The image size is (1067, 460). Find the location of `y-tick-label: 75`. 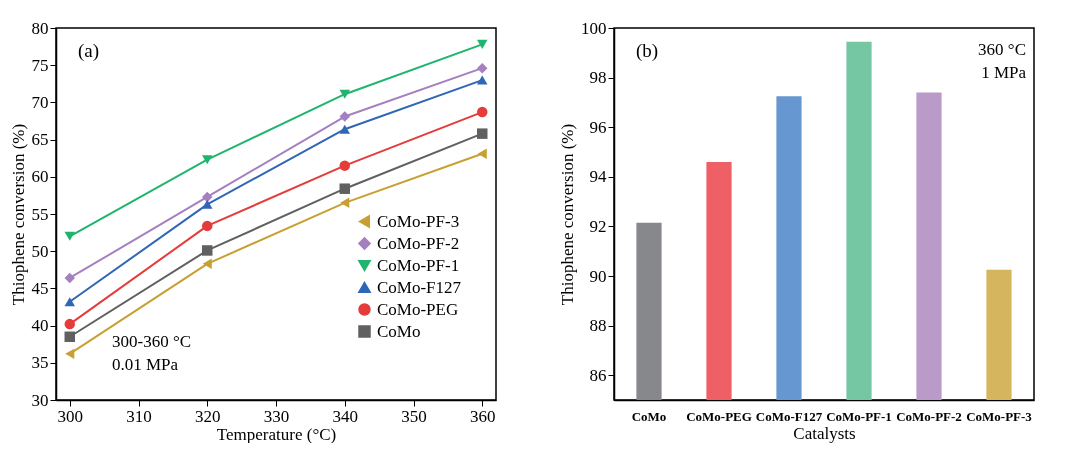

y-tick-label: 75 is located at coordinates (40, 65).